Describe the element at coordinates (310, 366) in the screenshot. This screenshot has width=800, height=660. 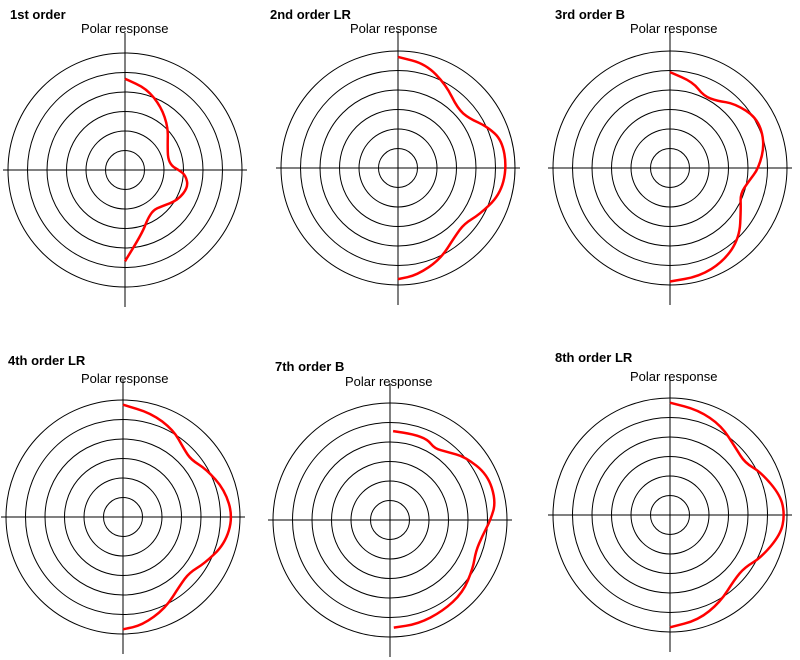
I see `panel-title: 7th order B` at that location.